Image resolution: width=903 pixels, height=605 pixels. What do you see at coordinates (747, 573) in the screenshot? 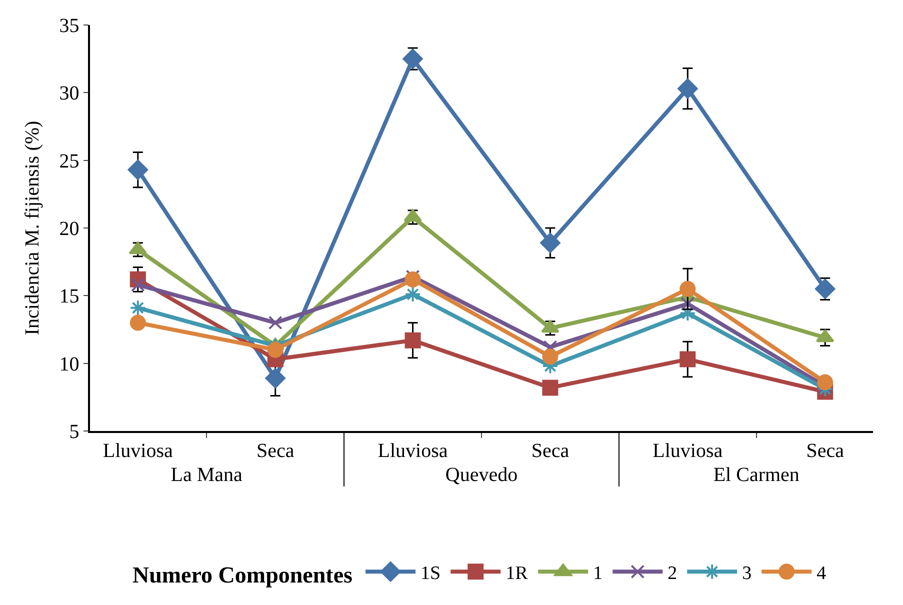
I see `legend-label: 3` at bounding box center [747, 573].